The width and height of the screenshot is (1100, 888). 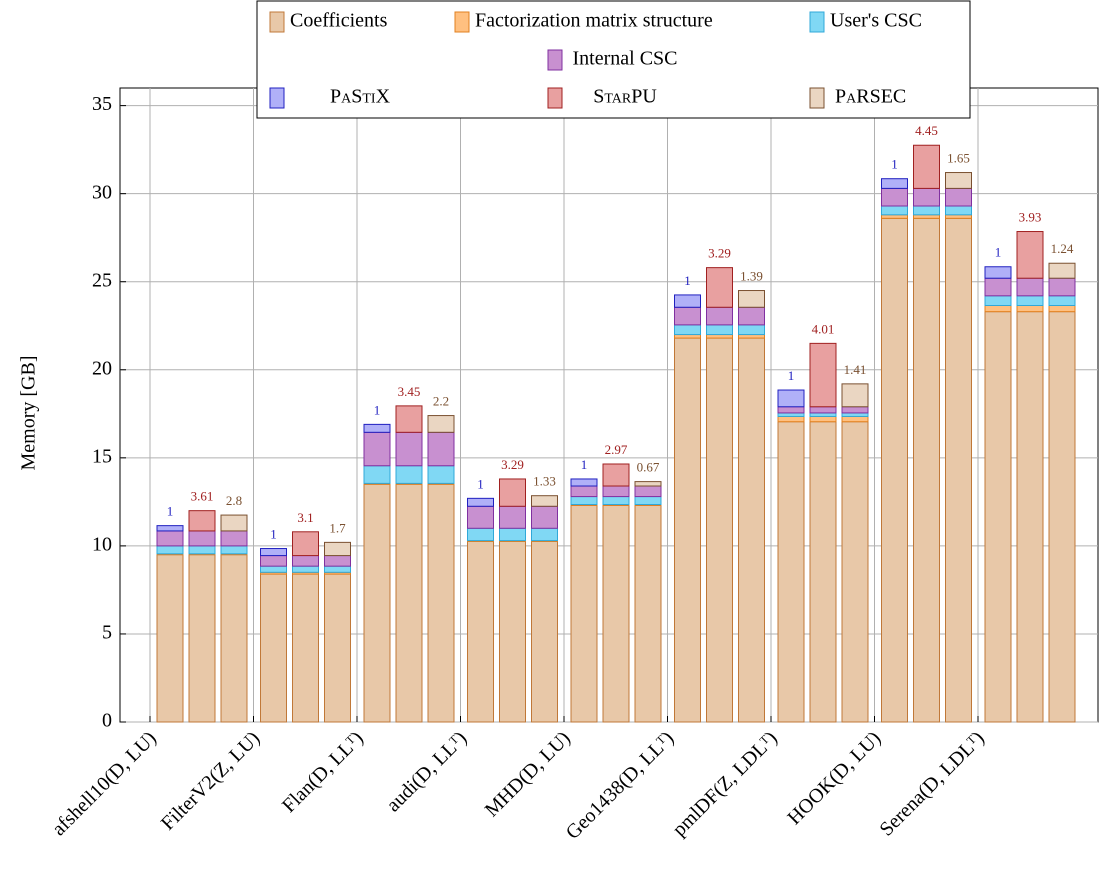 What do you see at coordinates (528, 774) in the screenshot?
I see `x-tick-label: MHD(D, LU)` at bounding box center [528, 774].